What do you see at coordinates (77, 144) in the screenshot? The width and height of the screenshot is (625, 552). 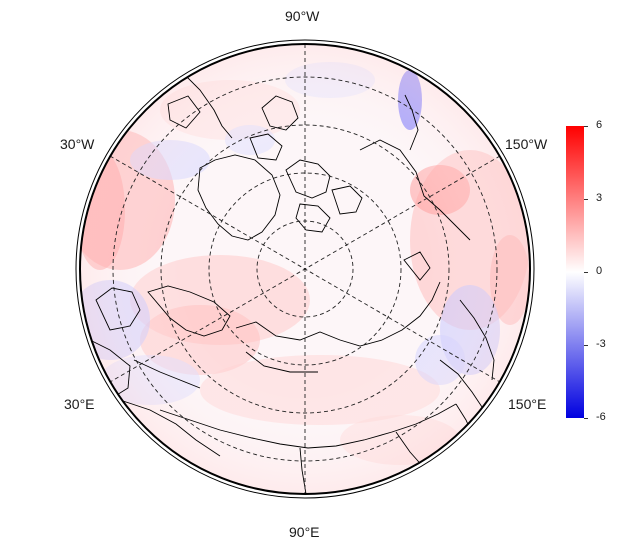 I see `lon-label-30w: 30°W` at bounding box center [77, 144].